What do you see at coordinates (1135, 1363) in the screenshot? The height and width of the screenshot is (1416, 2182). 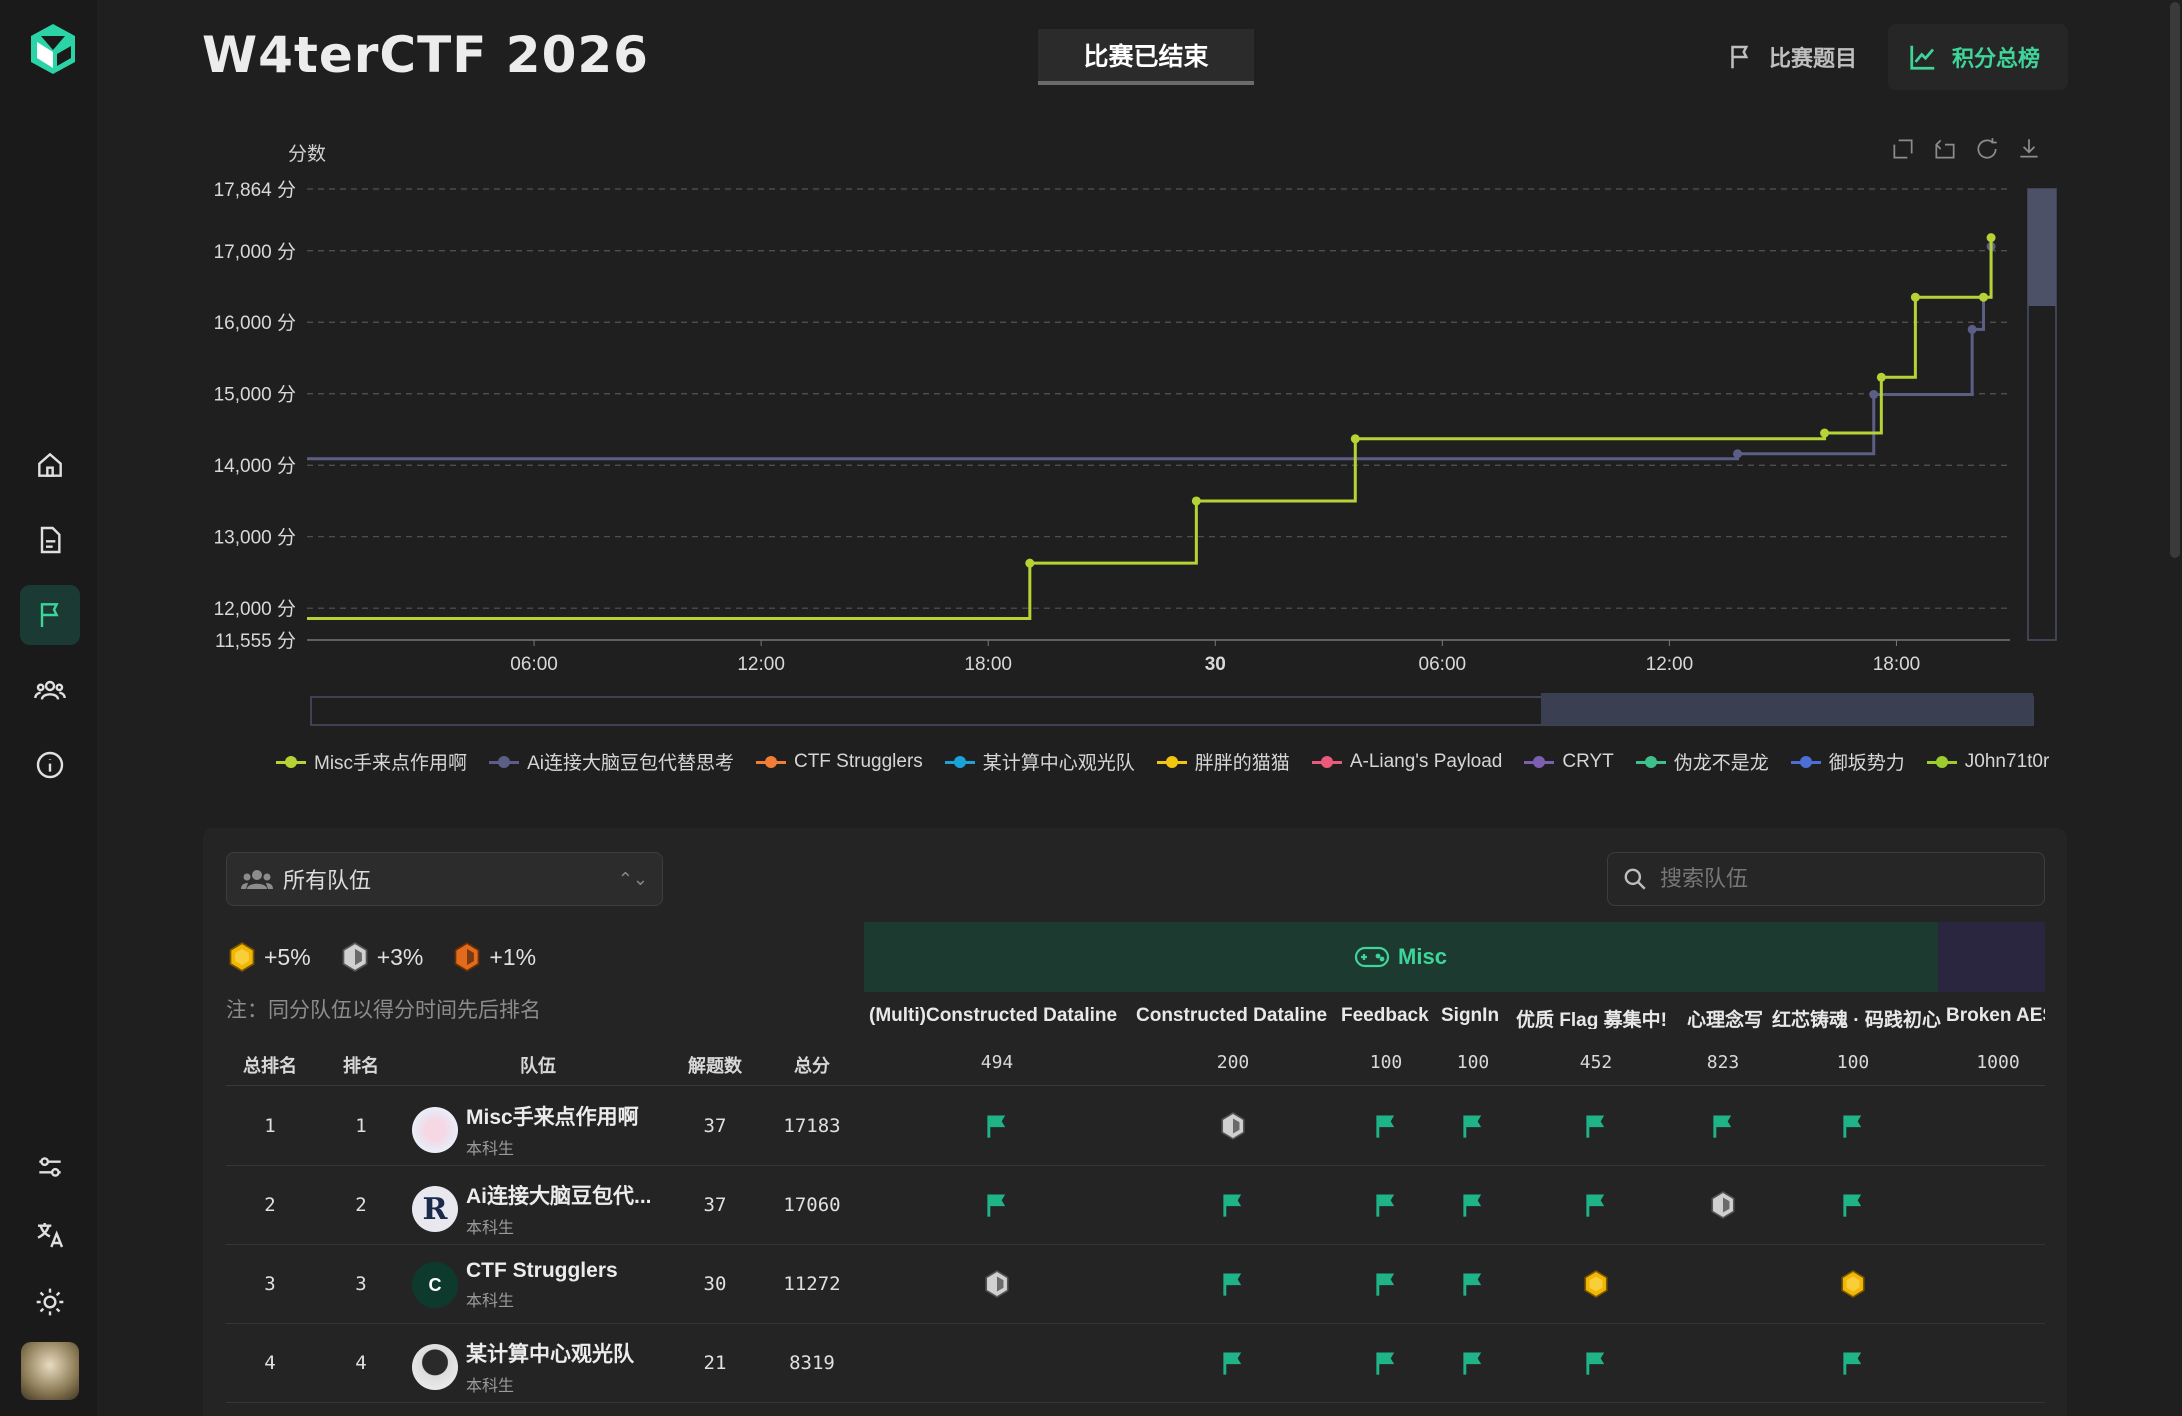 I see `table-row: 4 4 某计算中心观光队 本科生 21 8319` at bounding box center [1135, 1363].